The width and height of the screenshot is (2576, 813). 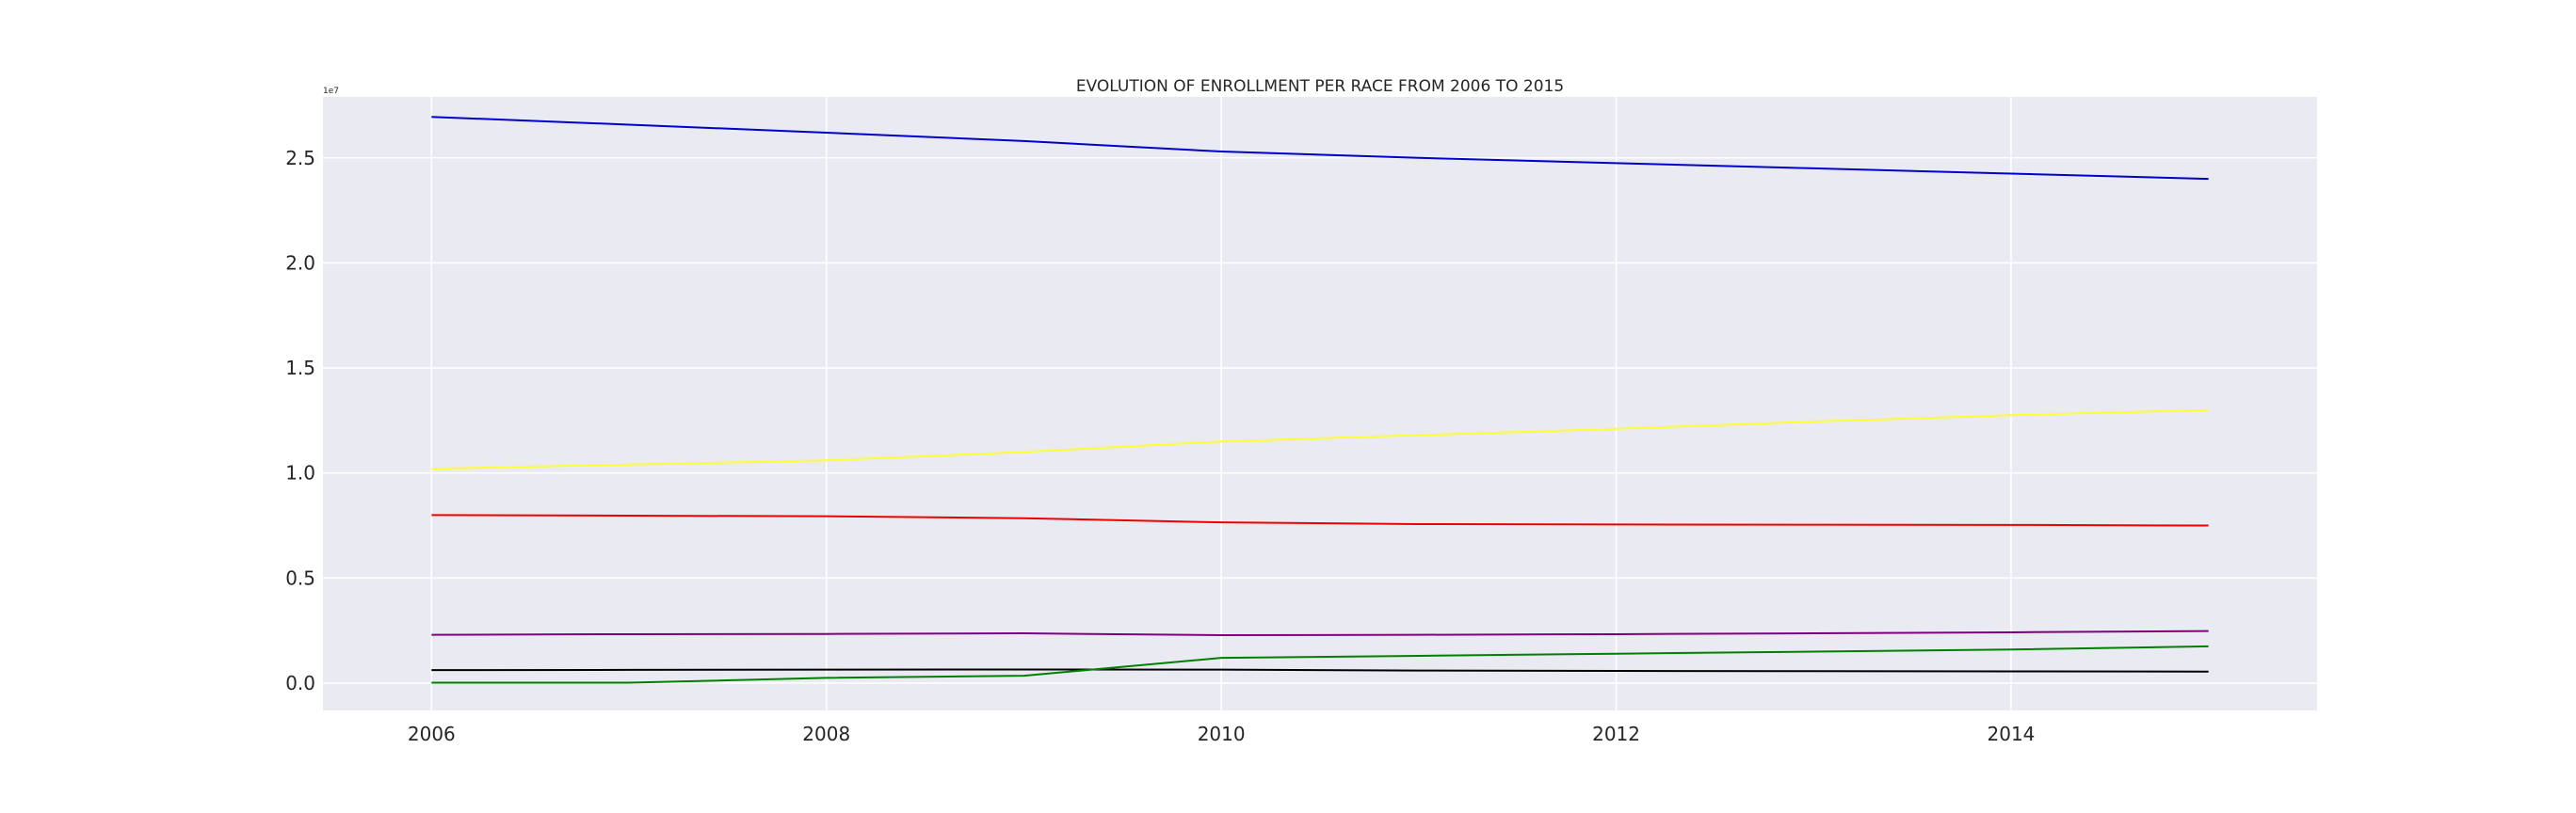 What do you see at coordinates (300, 262) in the screenshot?
I see `y-tick-label: 2.0` at bounding box center [300, 262].